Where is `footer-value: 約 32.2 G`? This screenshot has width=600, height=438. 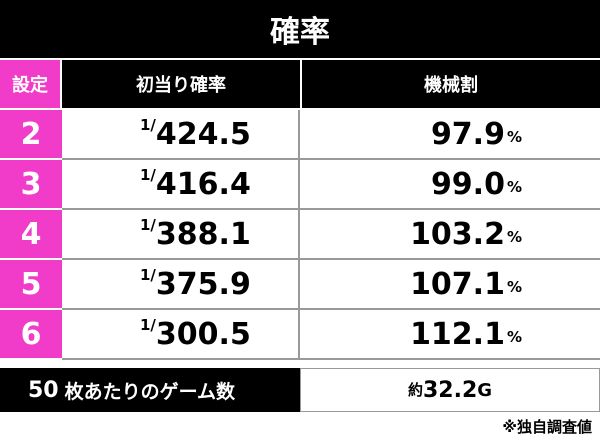
footer-value: 約 32.2 G is located at coordinates (450, 390).